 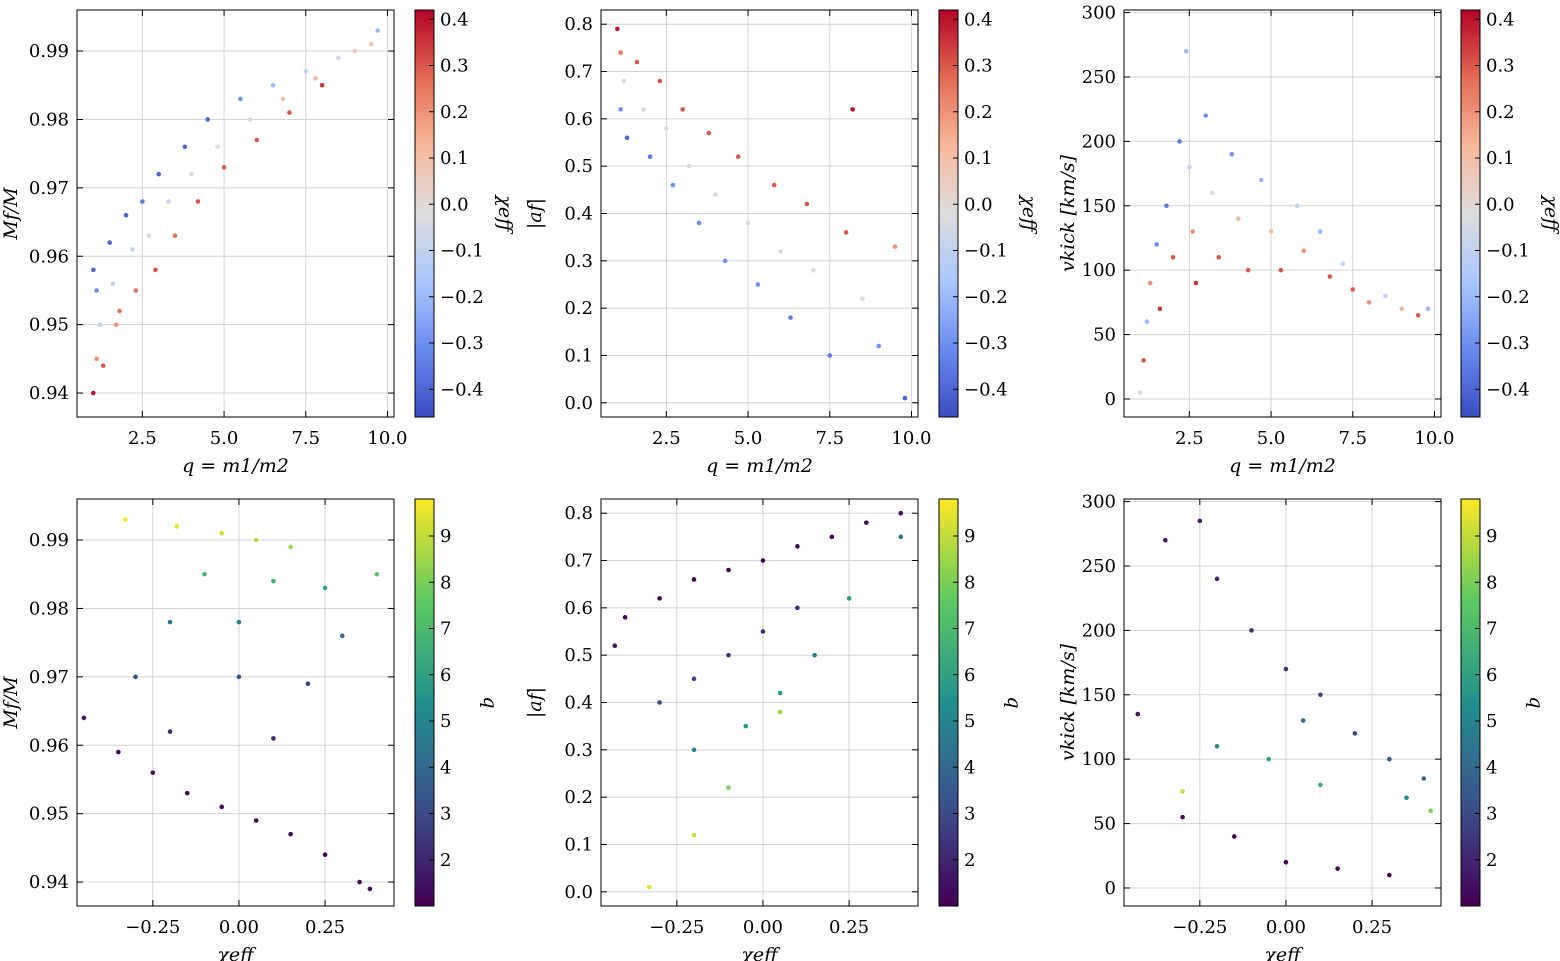 What do you see at coordinates (1508, 343) in the screenshot?
I see `colorbar-tick-label: −0.3` at bounding box center [1508, 343].